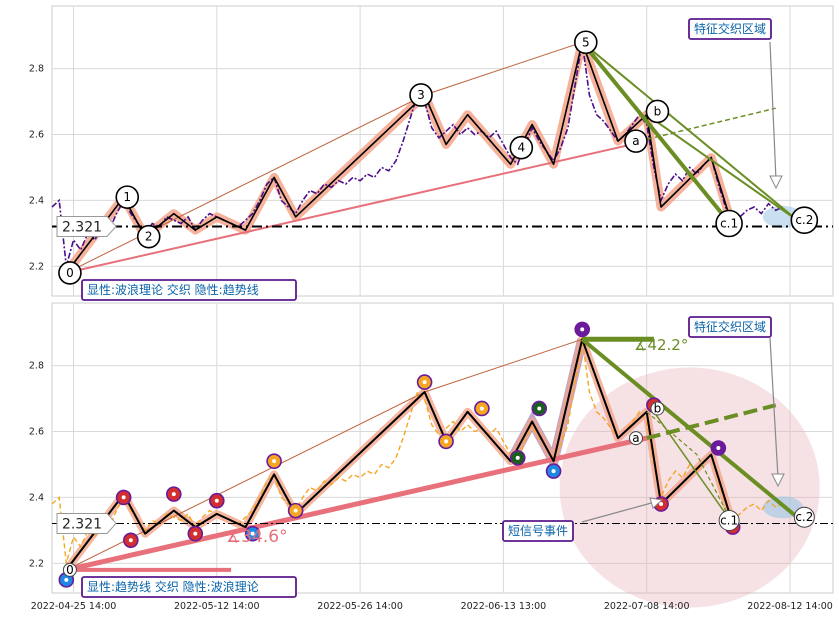  What do you see at coordinates (618, 512) in the screenshot?
I see `event-arrow` at bounding box center [618, 512].